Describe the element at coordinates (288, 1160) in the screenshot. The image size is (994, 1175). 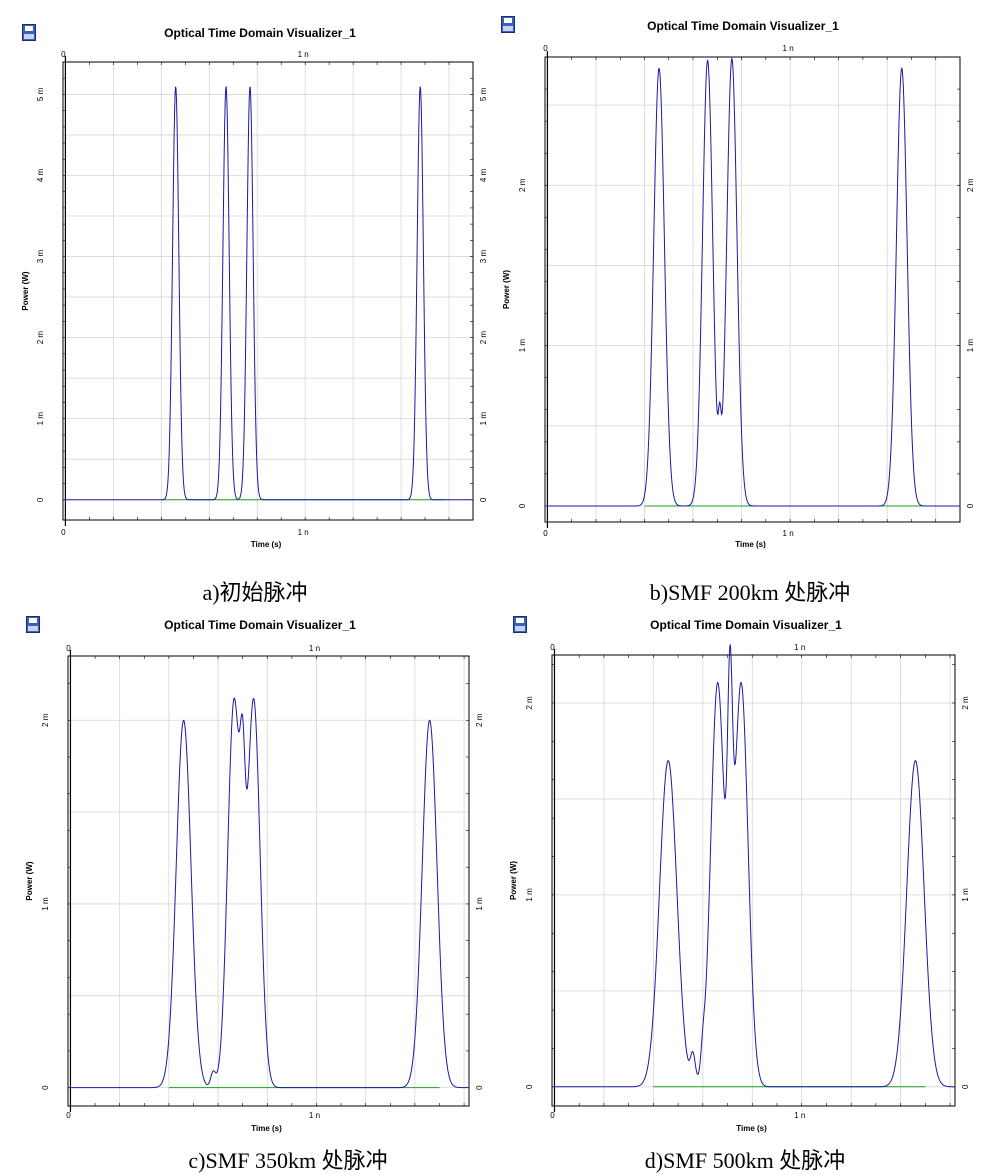
I see `caption-c: c)SMF 350km 处脉冲` at that location.